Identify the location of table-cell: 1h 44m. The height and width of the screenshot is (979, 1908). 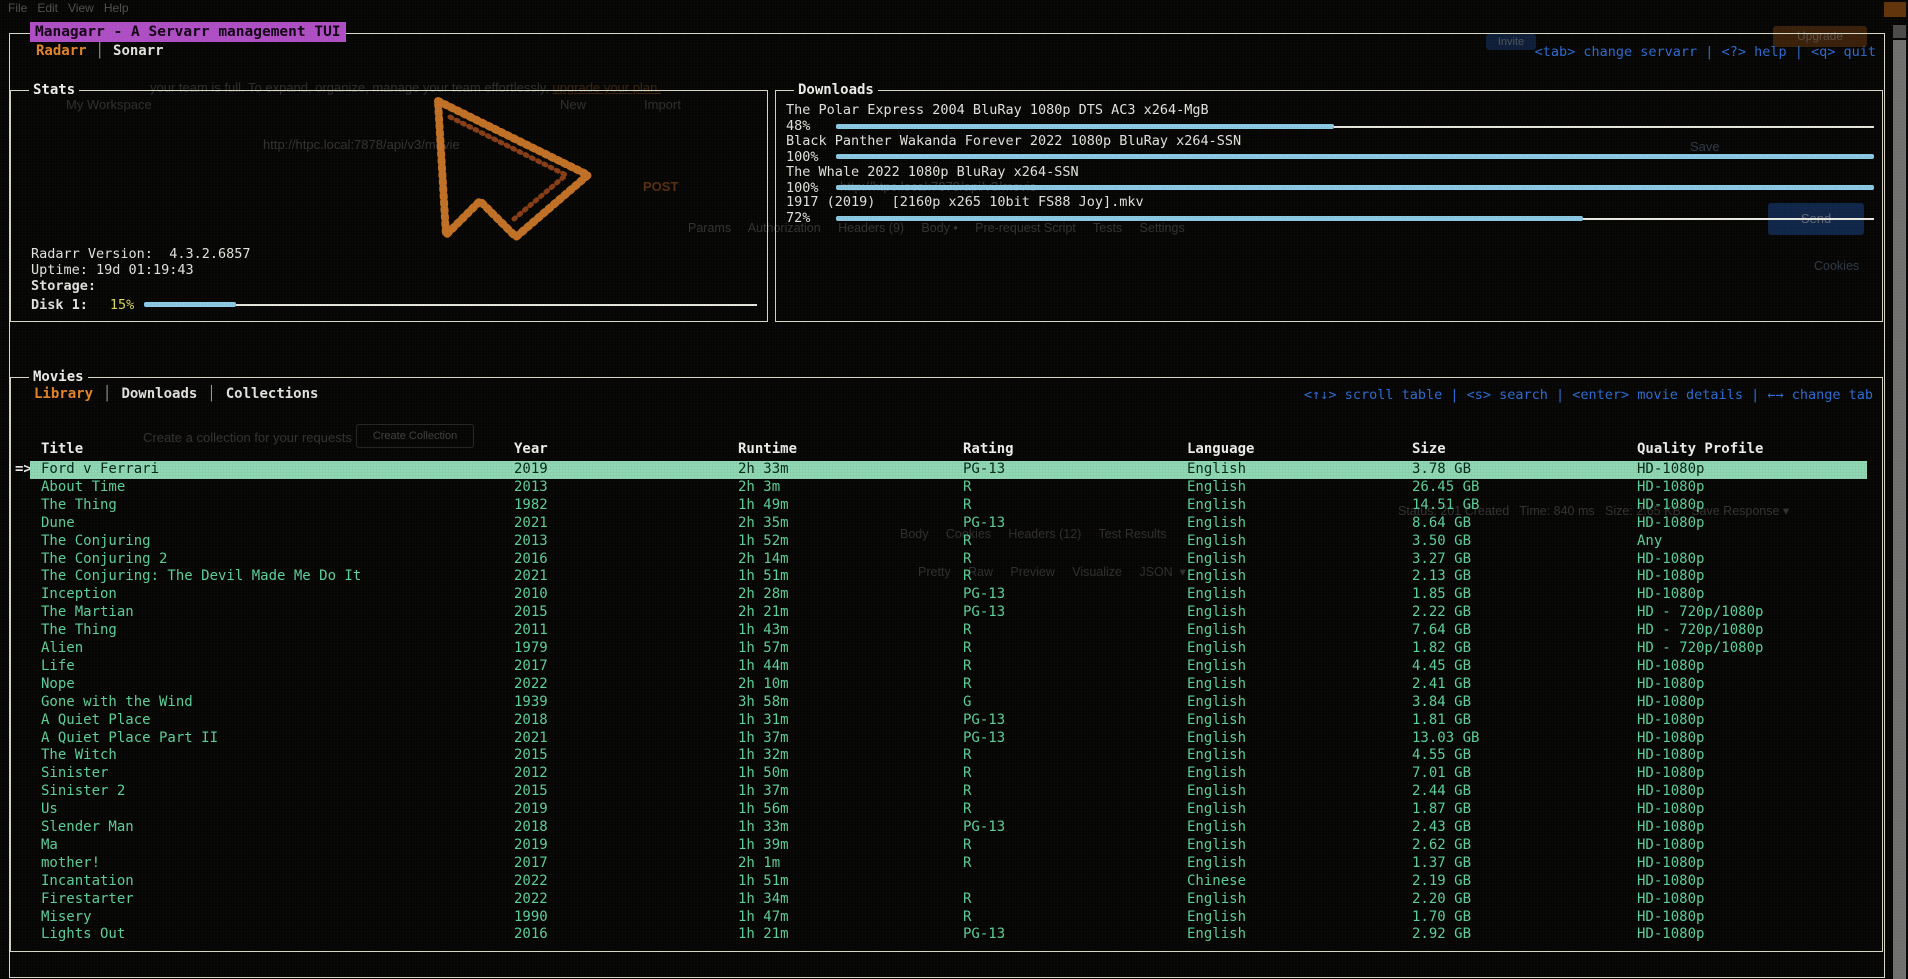
(763, 665).